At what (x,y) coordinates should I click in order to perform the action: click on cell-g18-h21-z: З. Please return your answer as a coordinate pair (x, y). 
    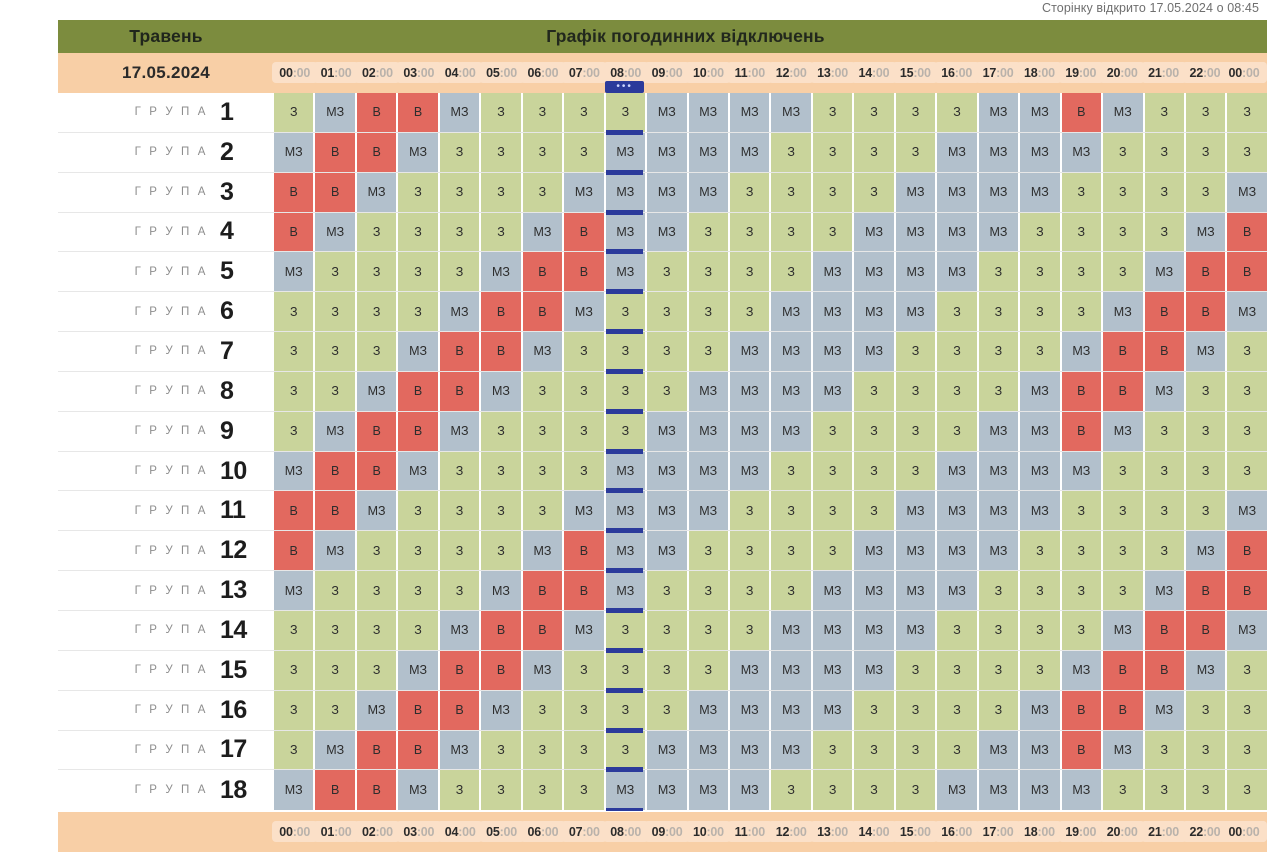
    Looking at the image, I should click on (1165, 790).